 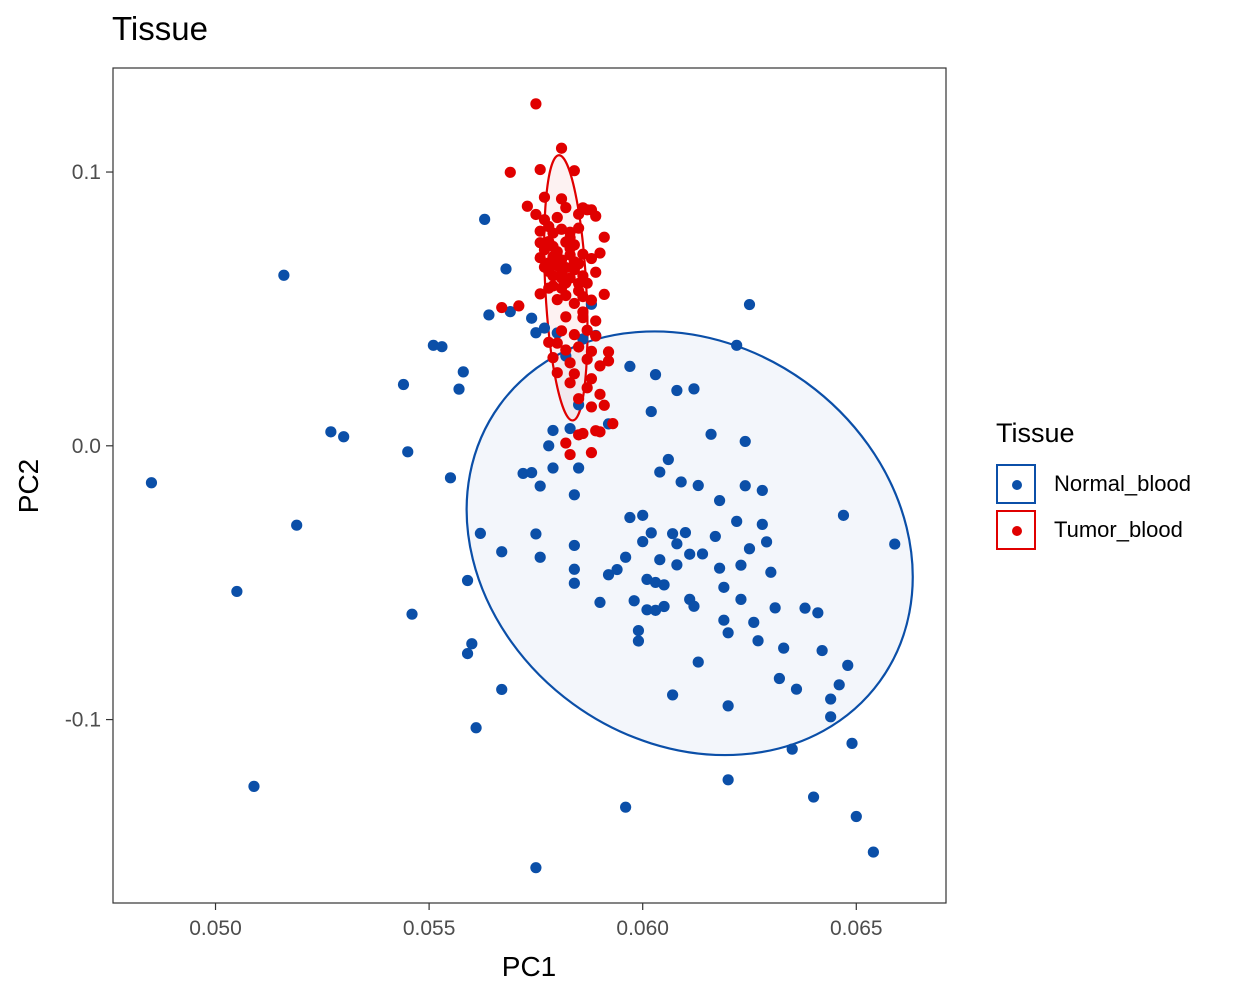 I want to click on legend-dot, so click(x=1017, y=531).